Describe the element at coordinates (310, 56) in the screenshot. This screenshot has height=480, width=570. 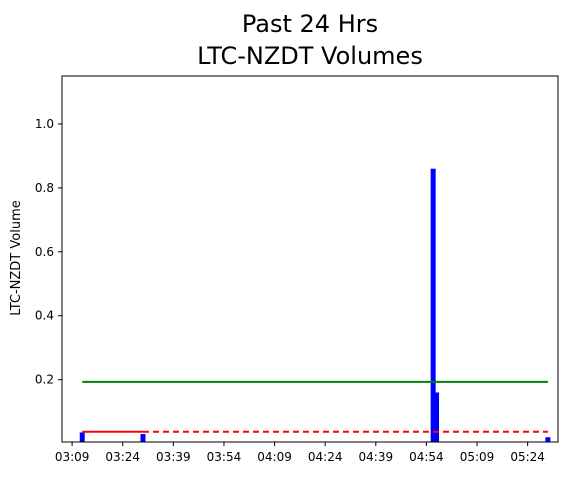
I see `chart-title-line-2: LTC-NZDT Volumes` at that location.